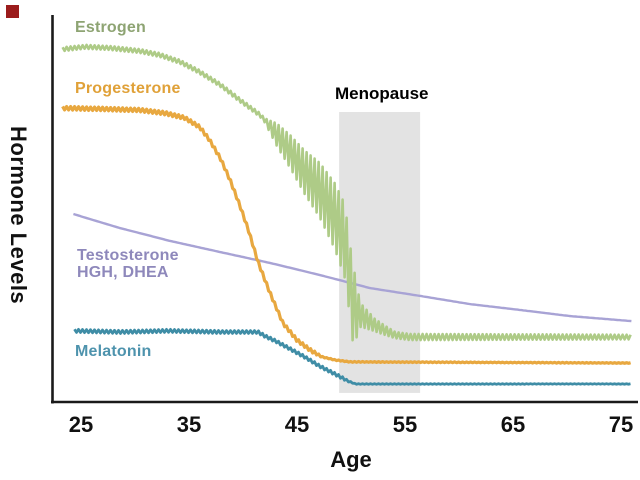  I want to click on estrogen-series-label: Estrogen, so click(110, 27).